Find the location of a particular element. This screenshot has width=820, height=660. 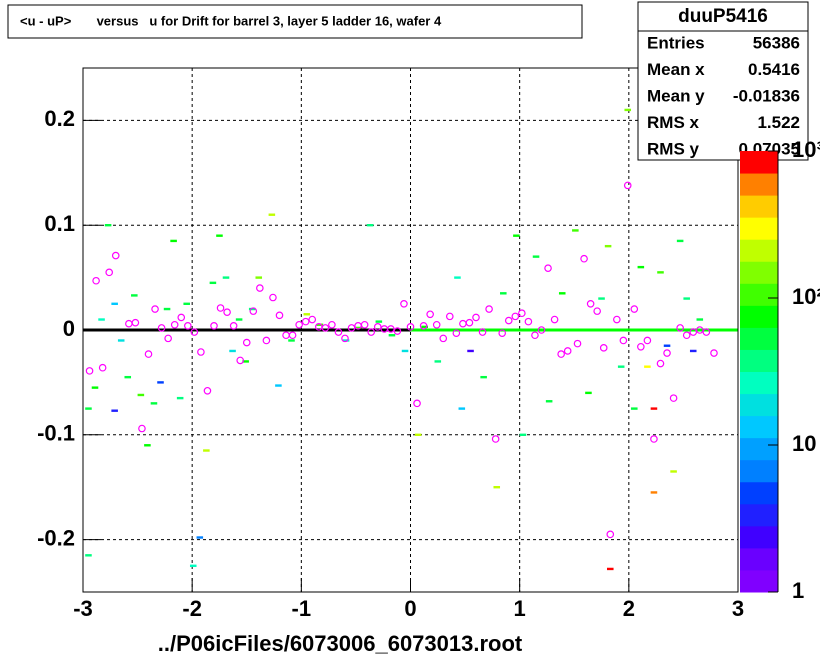

title-box is located at coordinates (295, 21).